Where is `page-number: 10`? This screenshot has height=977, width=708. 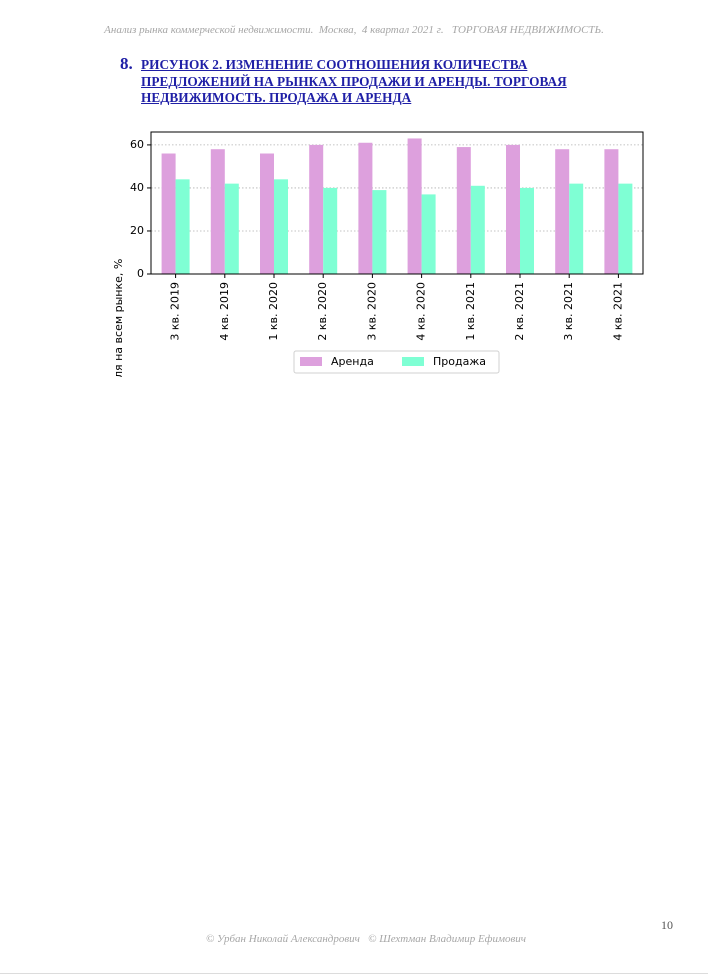 page-number: 10 is located at coordinates (667, 925).